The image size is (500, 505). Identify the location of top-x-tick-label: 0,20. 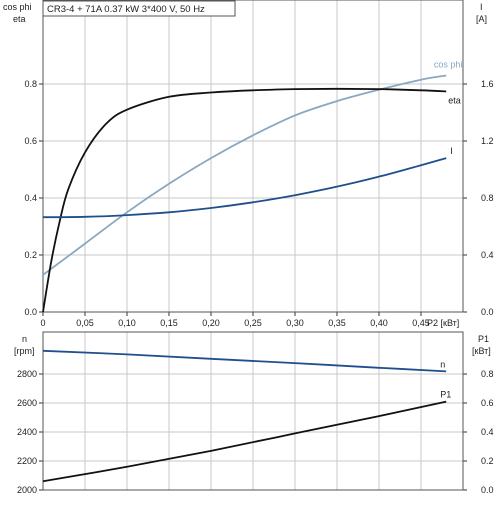
(211, 323).